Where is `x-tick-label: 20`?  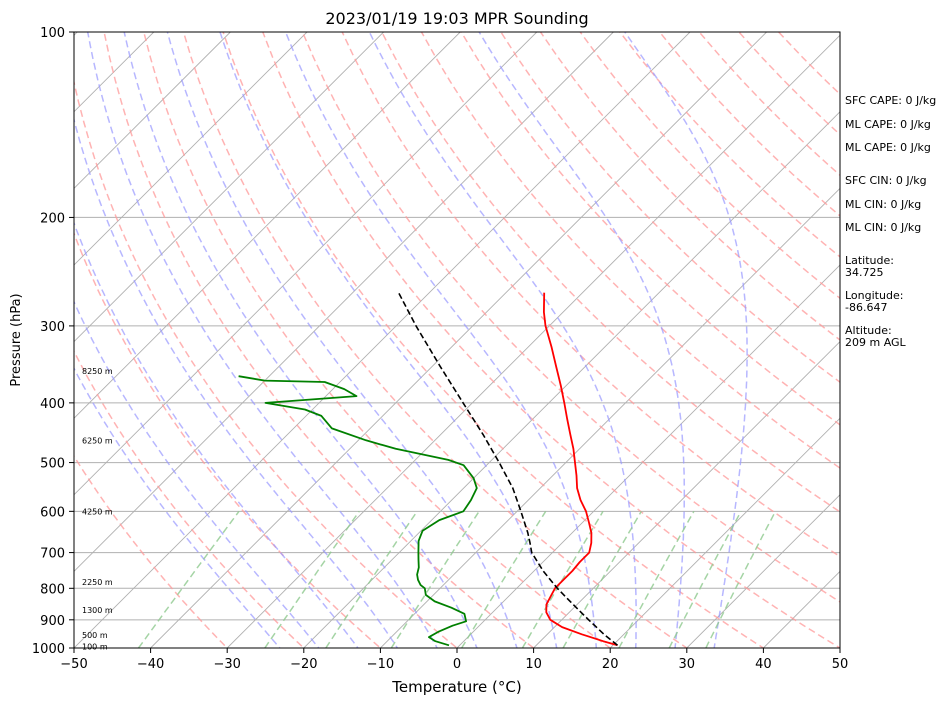
x-tick-label: 20 is located at coordinates (610, 664).